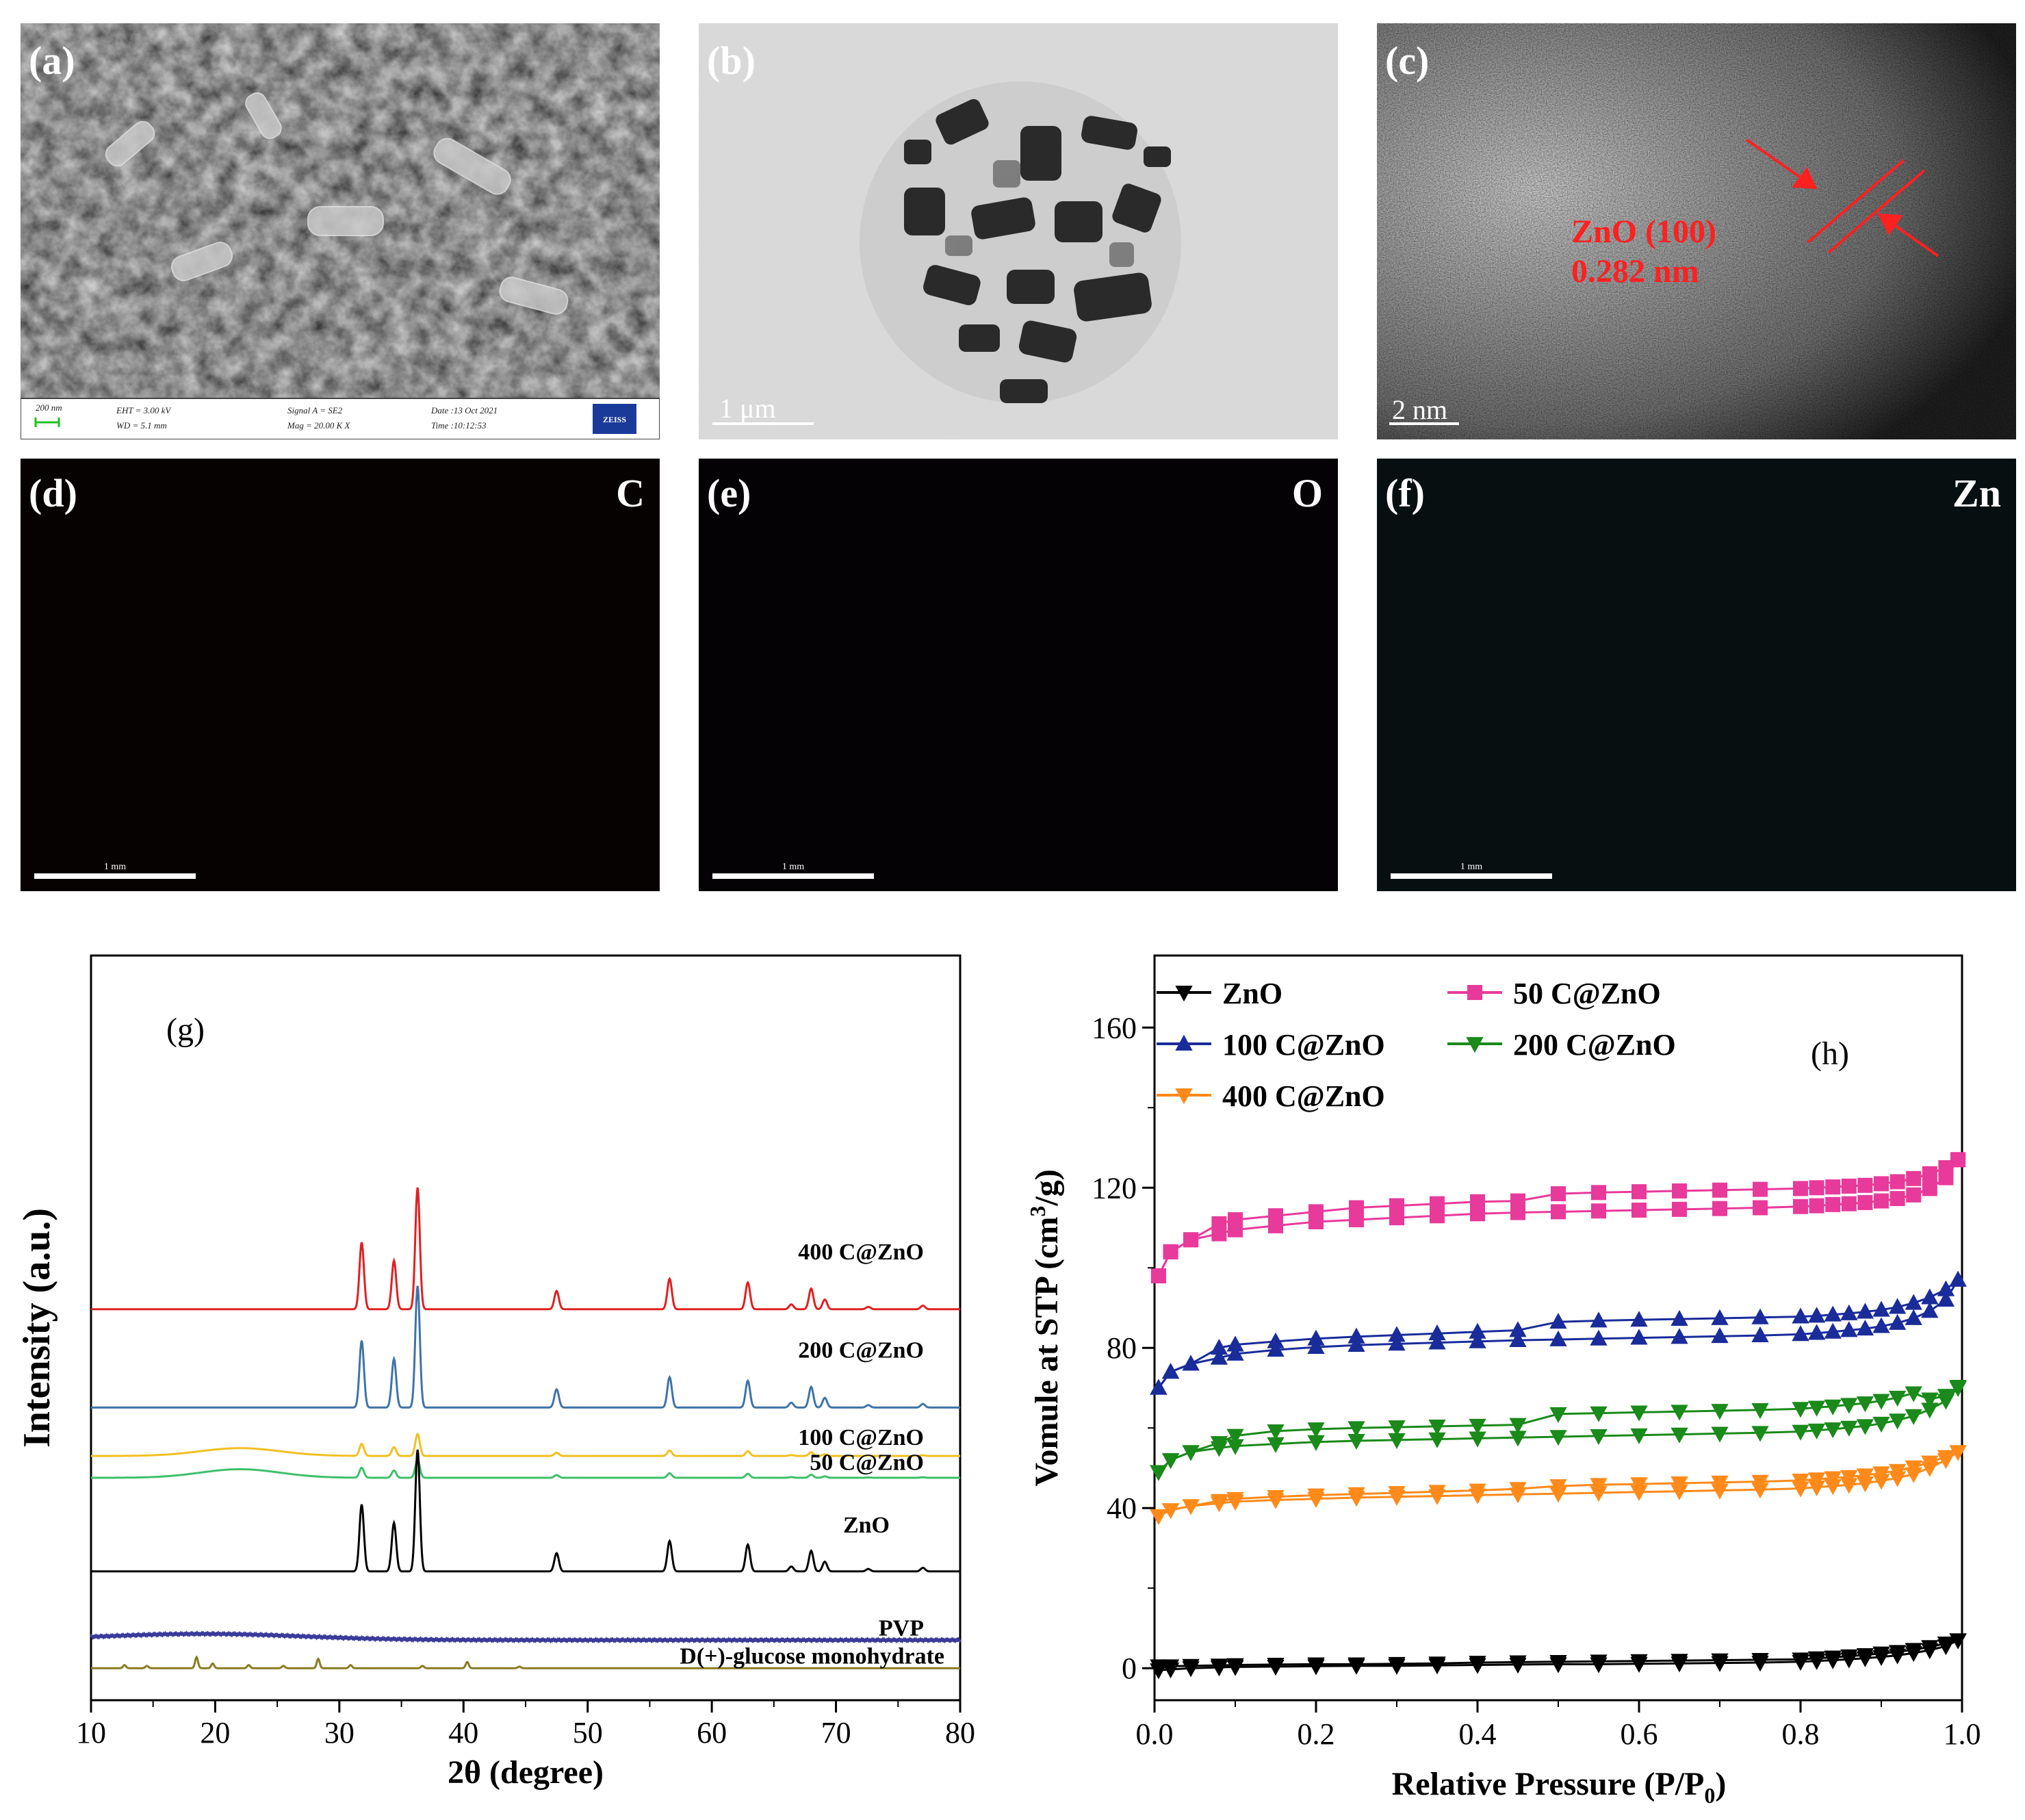 The width and height of the screenshot is (2025, 1820). What do you see at coordinates (1184, 994) in the screenshot?
I see `bet-legend-marker-zno` at bounding box center [1184, 994].